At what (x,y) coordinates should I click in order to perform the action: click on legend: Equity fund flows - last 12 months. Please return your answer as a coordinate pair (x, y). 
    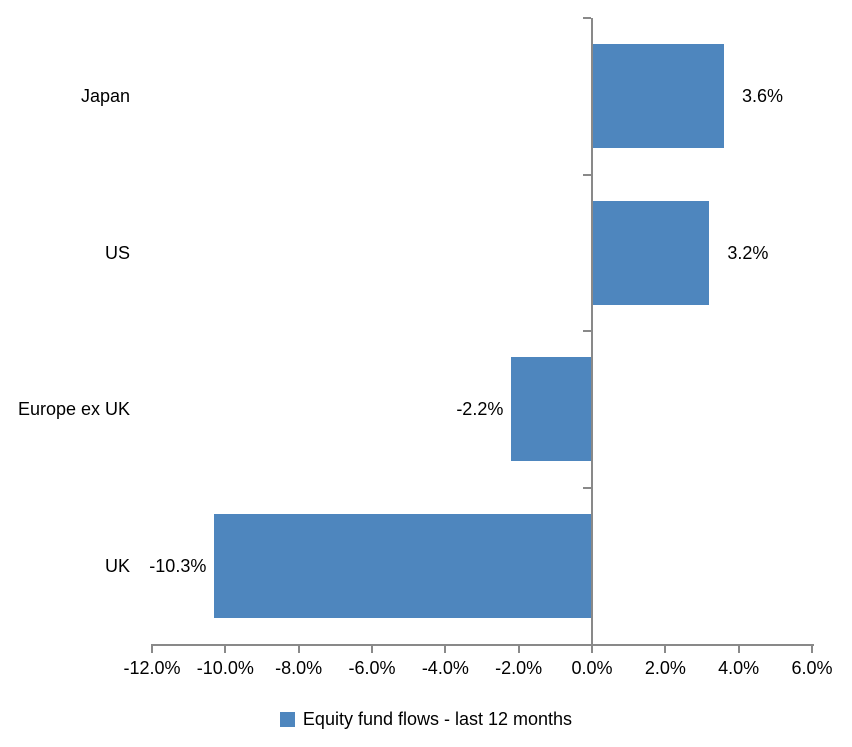
    Looking at the image, I should click on (426, 719).